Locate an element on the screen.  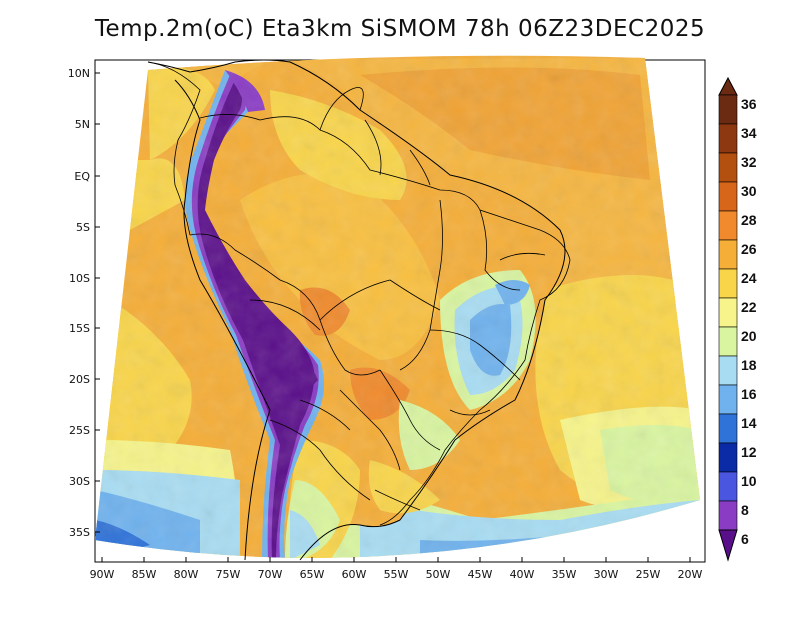
colorbar-label: 32 is located at coordinates (749, 162).